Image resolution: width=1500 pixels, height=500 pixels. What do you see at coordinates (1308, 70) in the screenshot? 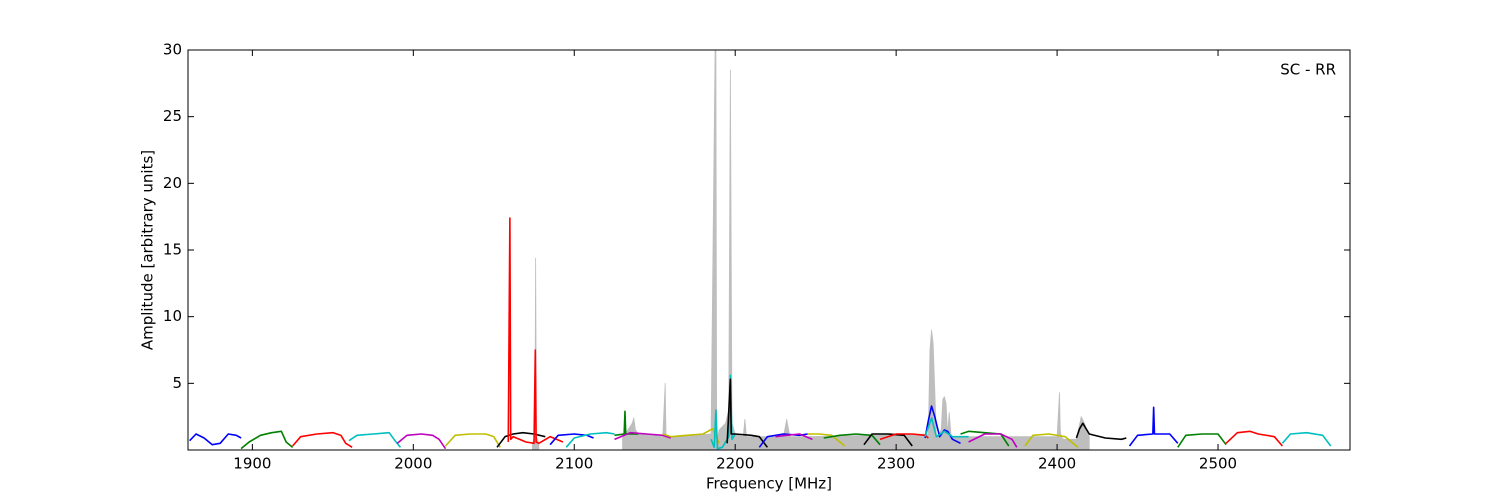
I see `annotation: SC - RR` at bounding box center [1308, 70].